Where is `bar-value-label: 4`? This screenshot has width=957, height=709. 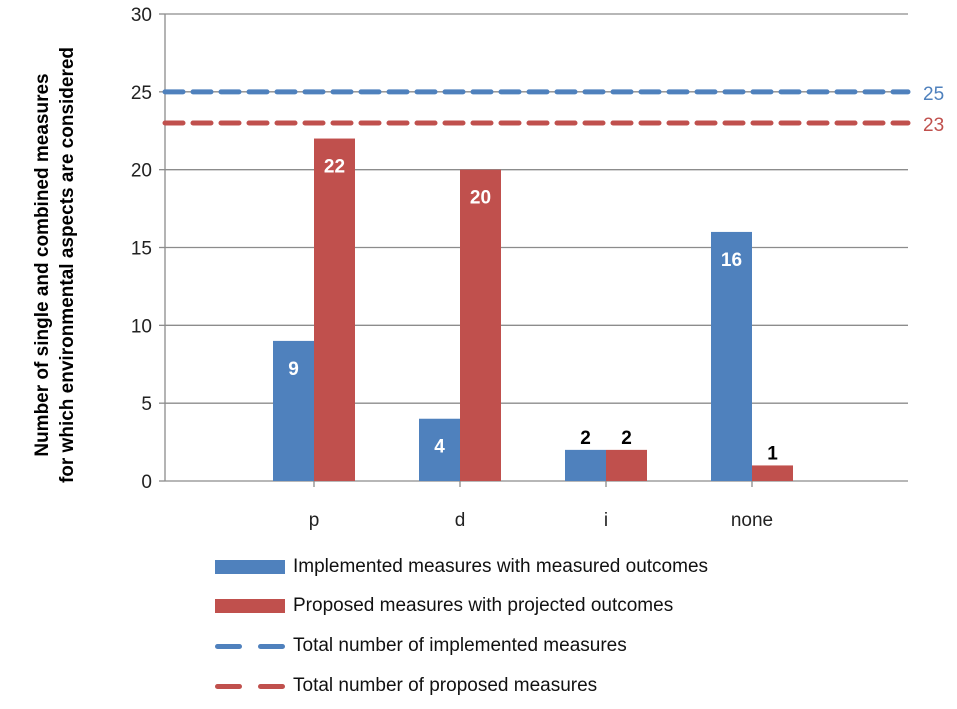
bar-value-label: 4 is located at coordinates (439, 447).